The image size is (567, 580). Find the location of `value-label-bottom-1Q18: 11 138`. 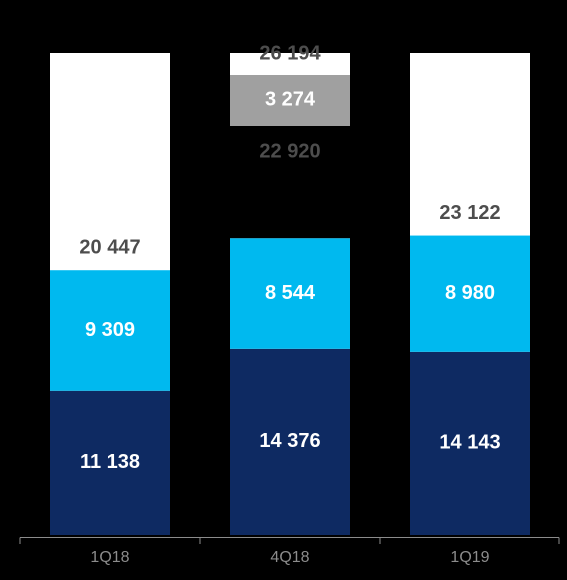

value-label-bottom-1Q18: 11 138 is located at coordinates (110, 462).